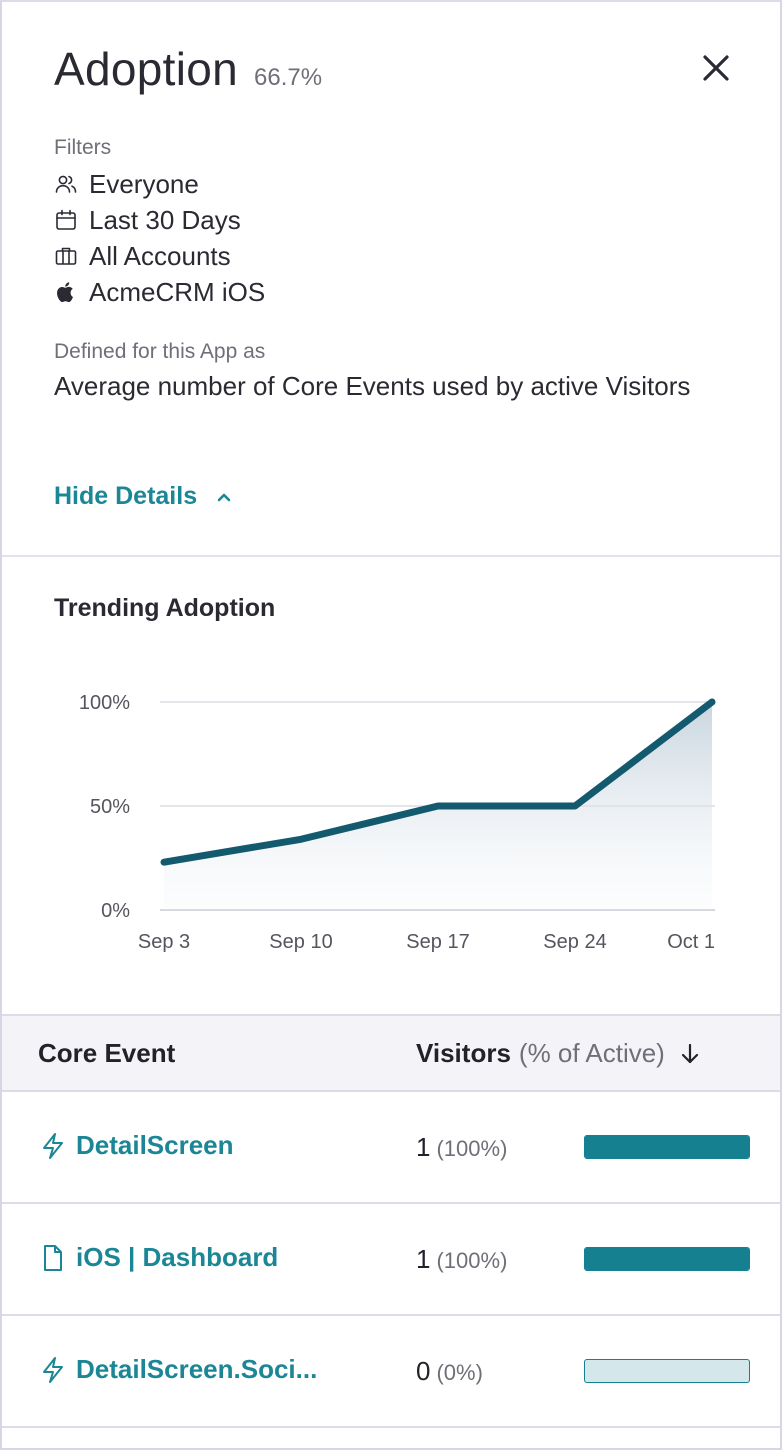 The height and width of the screenshot is (1450, 782). I want to click on visitors-header-sublabel: (% of Active), so click(591, 1053).